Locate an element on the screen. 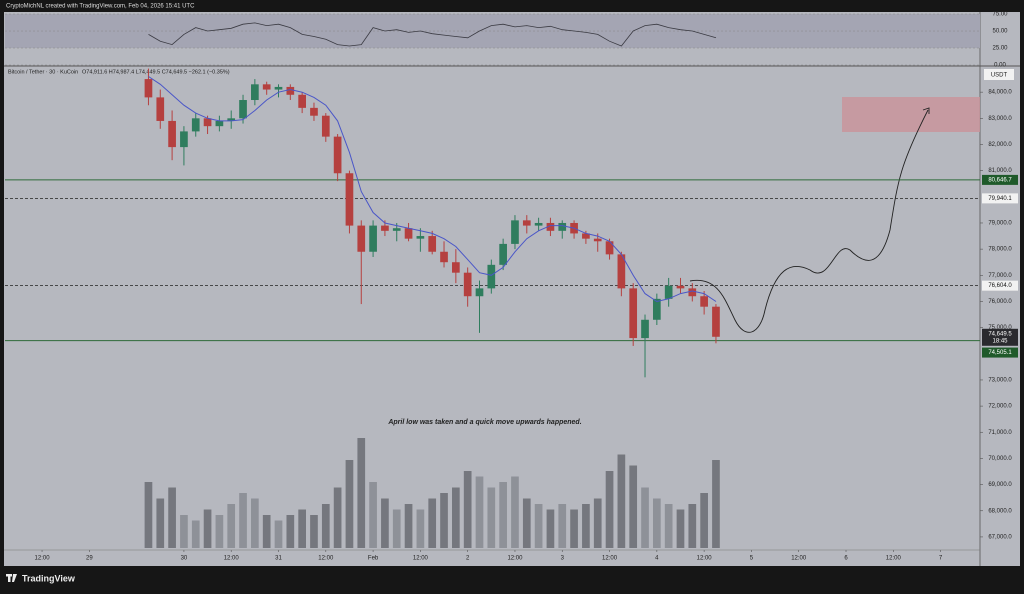 The image size is (1024, 594). rsi-tick-label: 25.00 is located at coordinates (1000, 49).